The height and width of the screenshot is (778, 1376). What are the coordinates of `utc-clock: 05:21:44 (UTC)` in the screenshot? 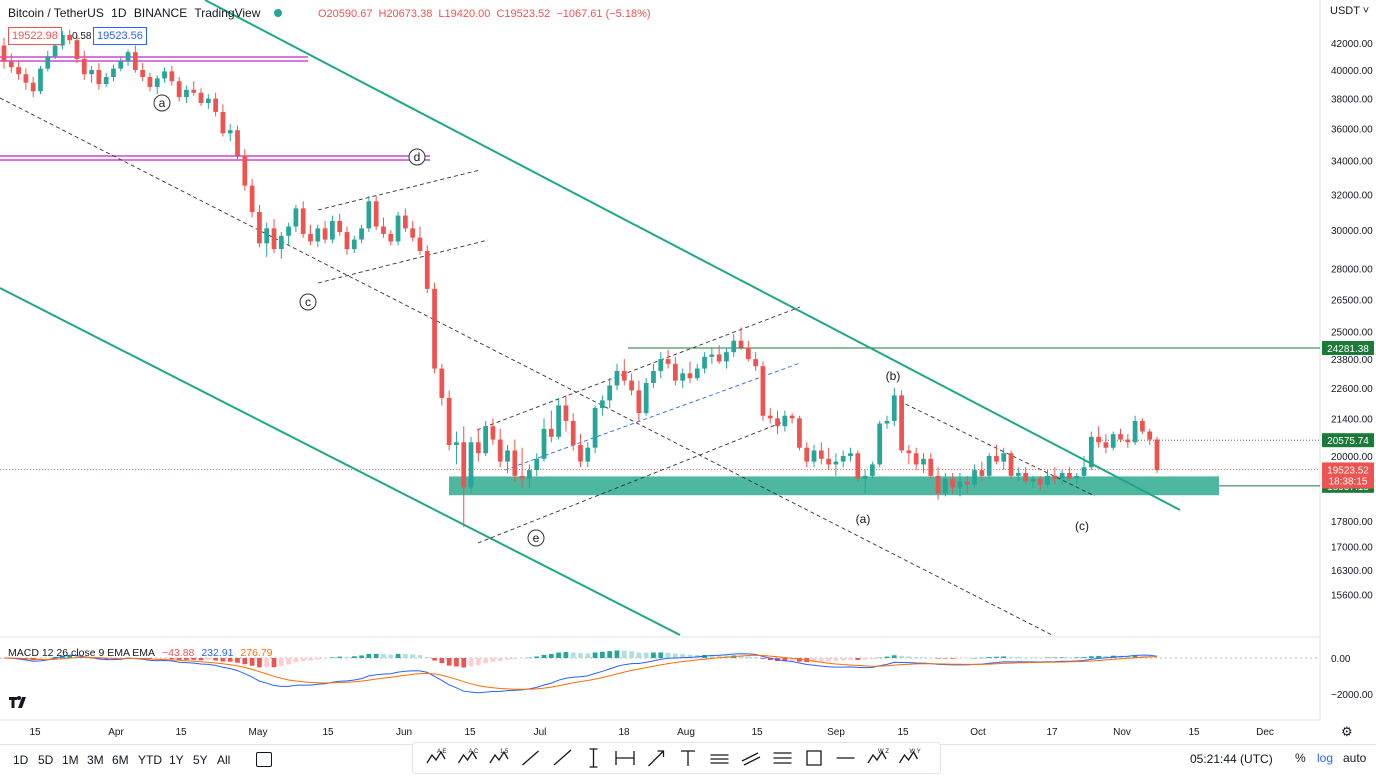 It's located at (1231, 759).